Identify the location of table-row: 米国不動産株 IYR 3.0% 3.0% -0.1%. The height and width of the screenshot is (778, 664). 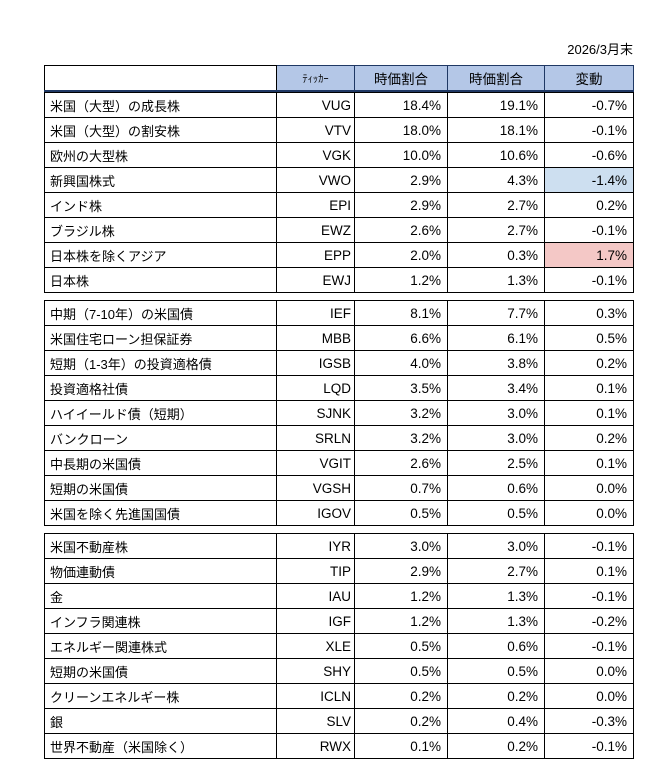
(339, 546).